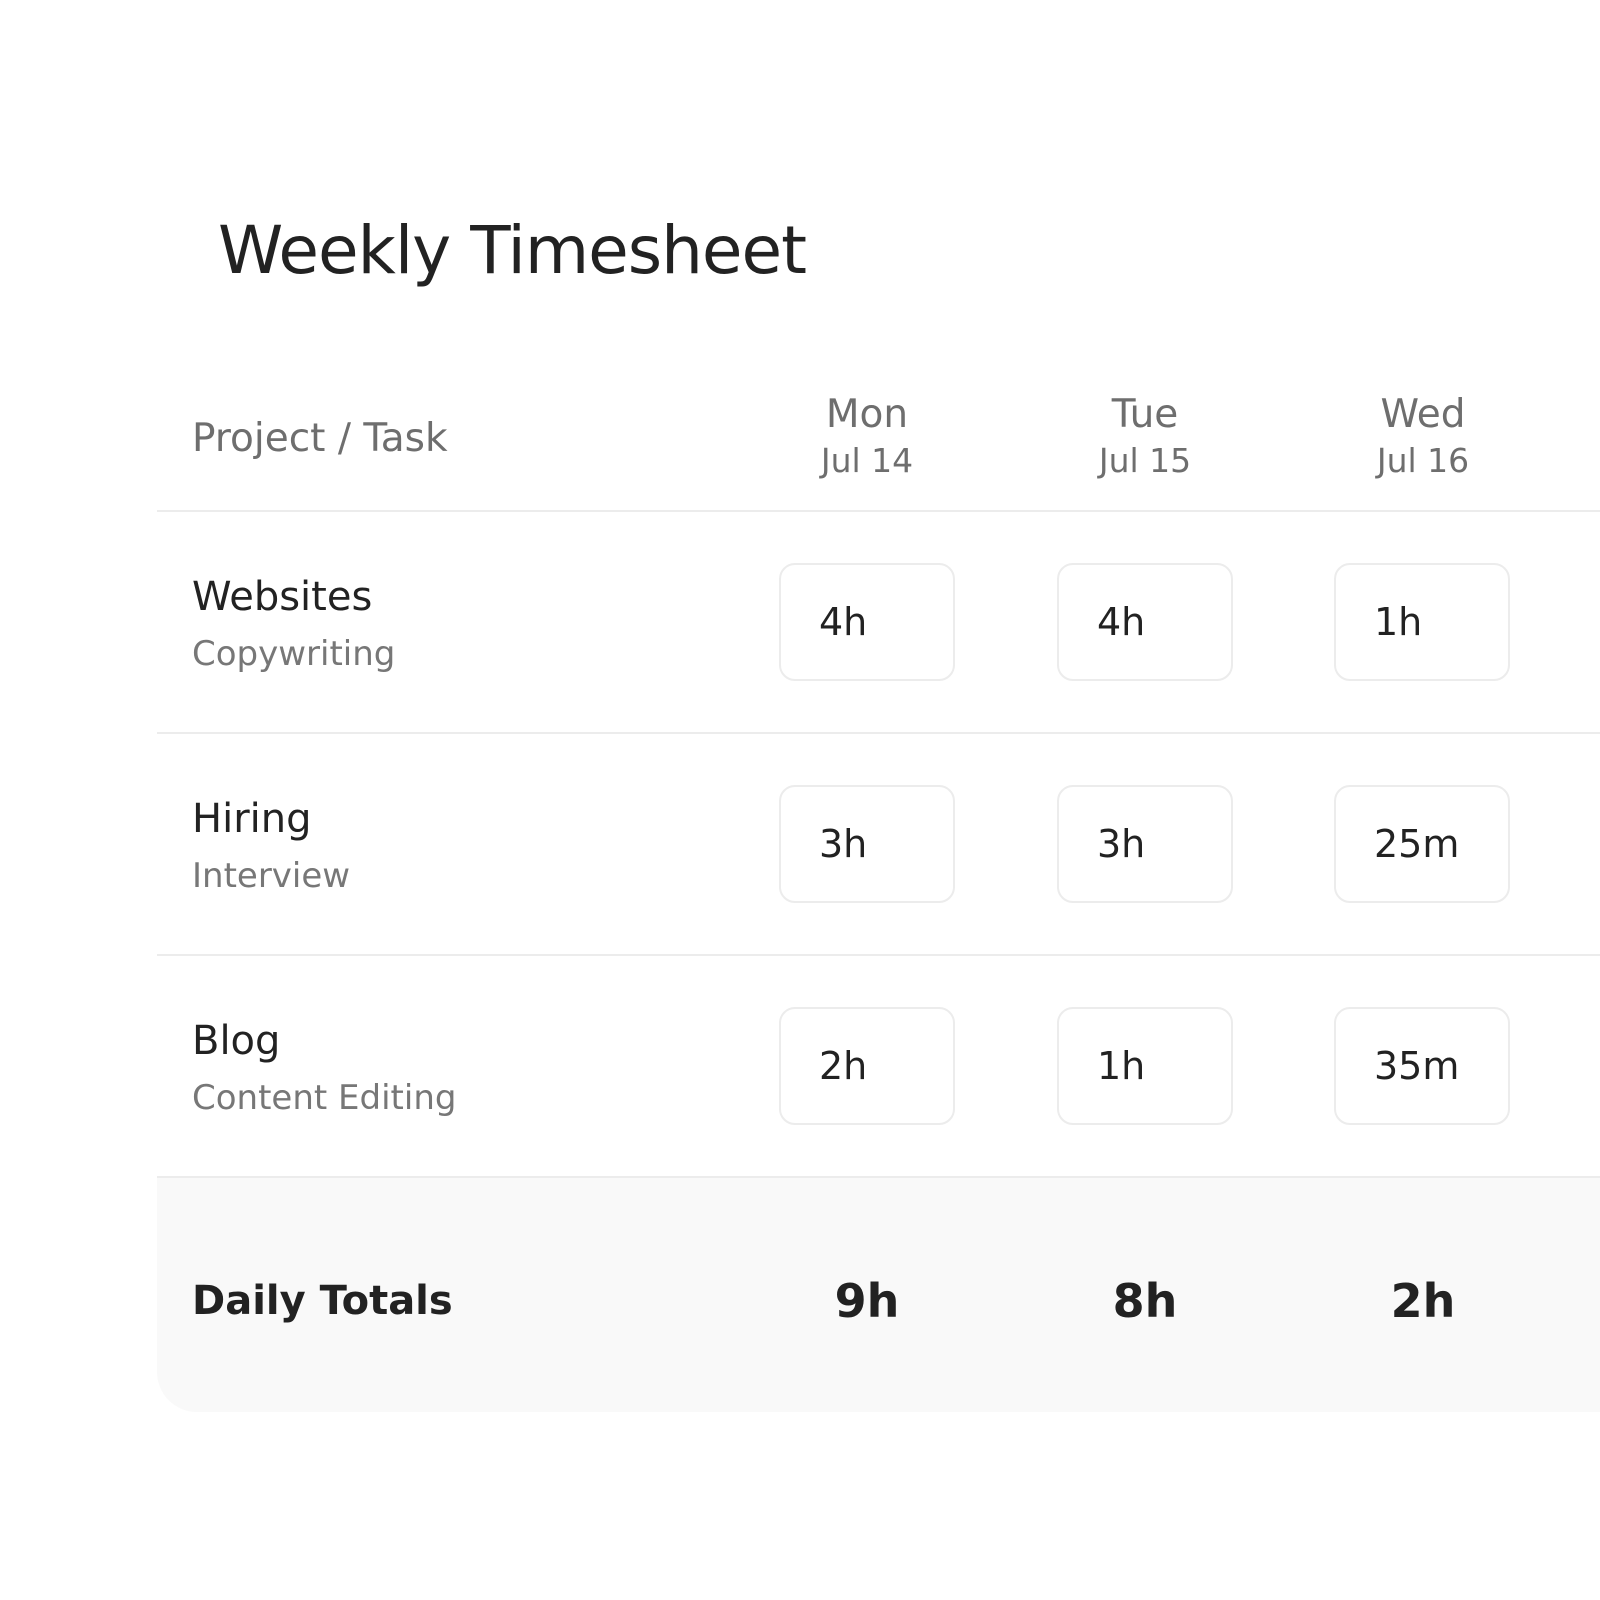 This screenshot has height=1600, width=1600. Describe the element at coordinates (1422, 844) in the screenshot. I see `hours-input: 25m` at that location.